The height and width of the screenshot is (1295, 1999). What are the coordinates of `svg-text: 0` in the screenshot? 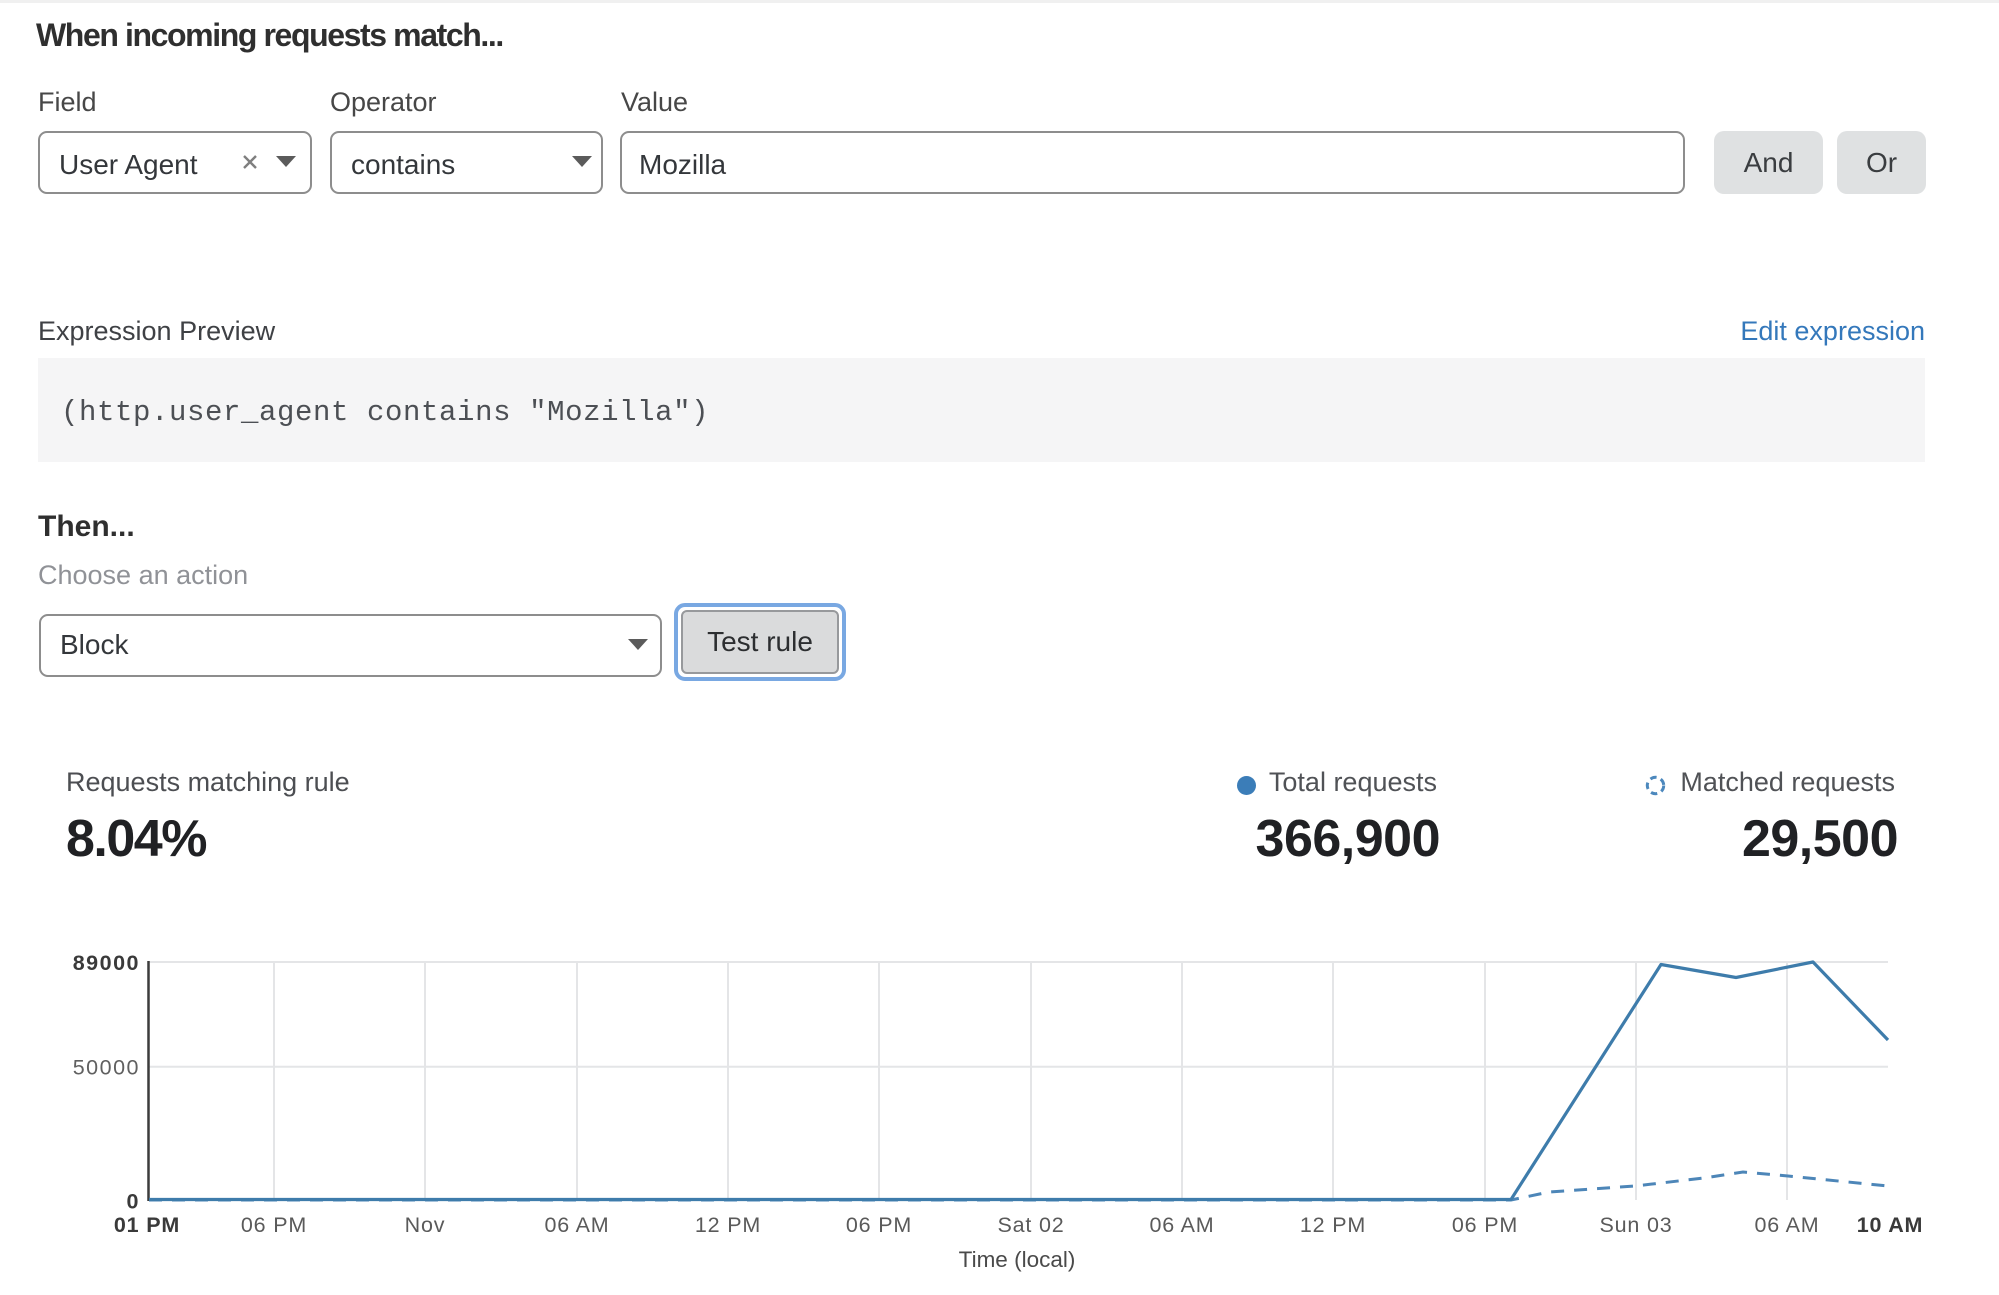 It's located at (133, 1202).